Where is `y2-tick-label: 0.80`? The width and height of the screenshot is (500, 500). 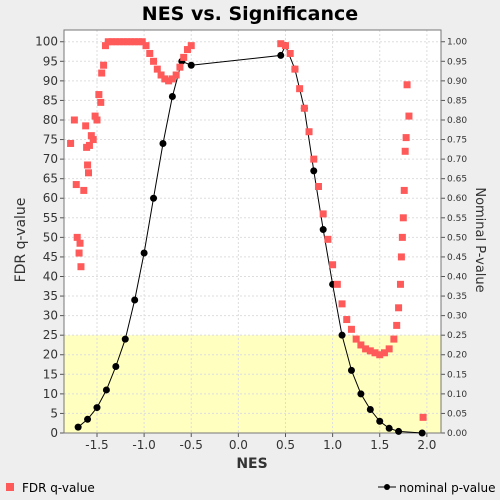 y2-tick-label: 0.80 is located at coordinates (457, 121).